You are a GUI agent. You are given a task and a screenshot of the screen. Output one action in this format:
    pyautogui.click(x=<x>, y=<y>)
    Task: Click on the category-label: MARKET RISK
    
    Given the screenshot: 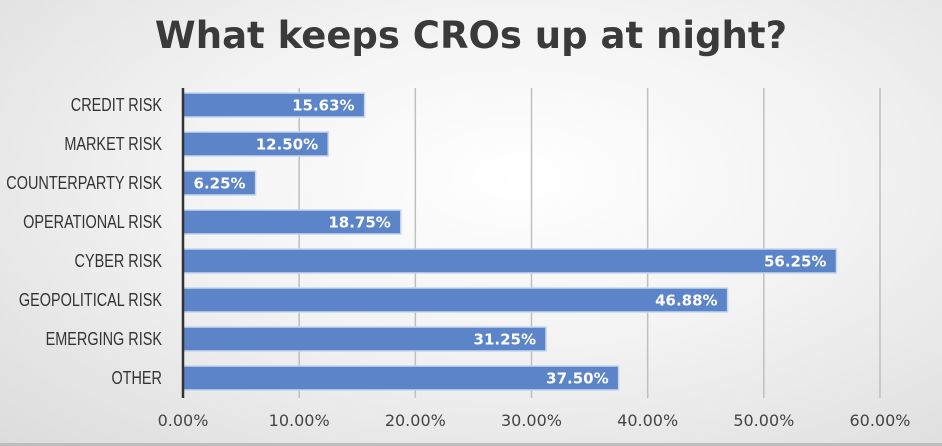 What is the action you would take?
    pyautogui.click(x=113, y=143)
    